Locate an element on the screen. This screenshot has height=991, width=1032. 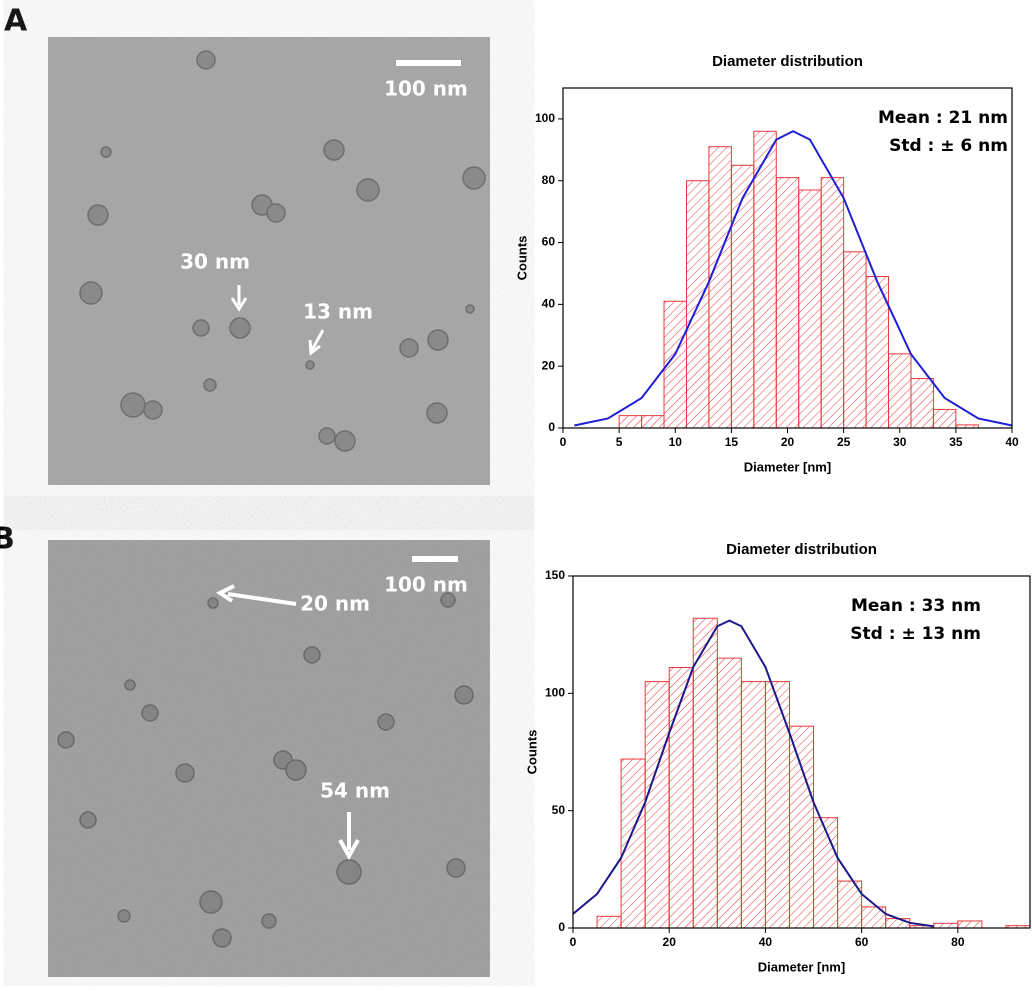
x-tick-label: 15 is located at coordinates (732, 442).